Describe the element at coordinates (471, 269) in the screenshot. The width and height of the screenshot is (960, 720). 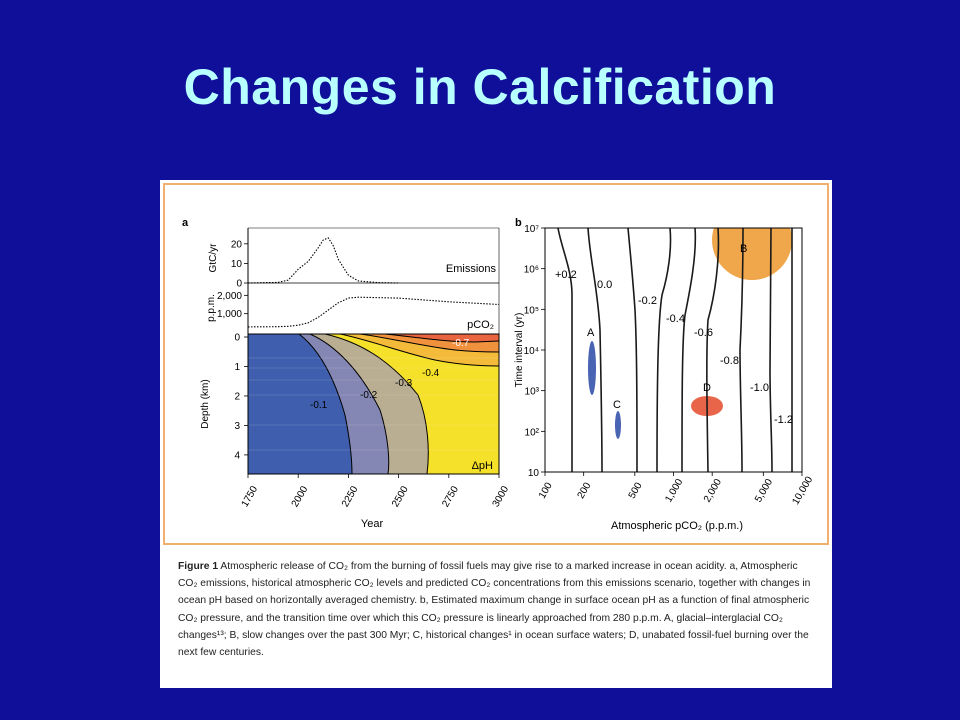
I see `emissions-series-label: Emissions` at that location.